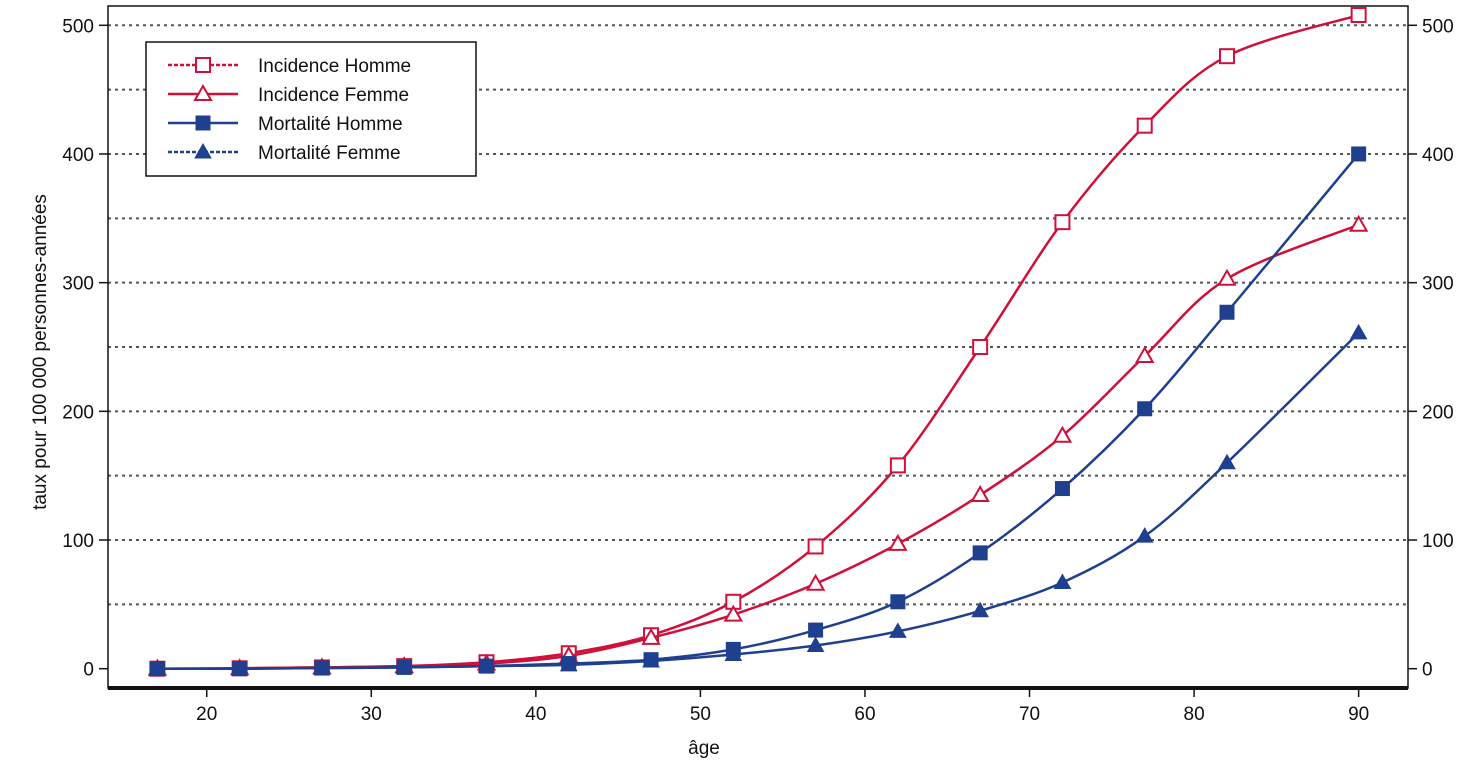 This screenshot has width=1470, height=765. What do you see at coordinates (864, 714) in the screenshot?
I see `x-tick-label: 60` at bounding box center [864, 714].